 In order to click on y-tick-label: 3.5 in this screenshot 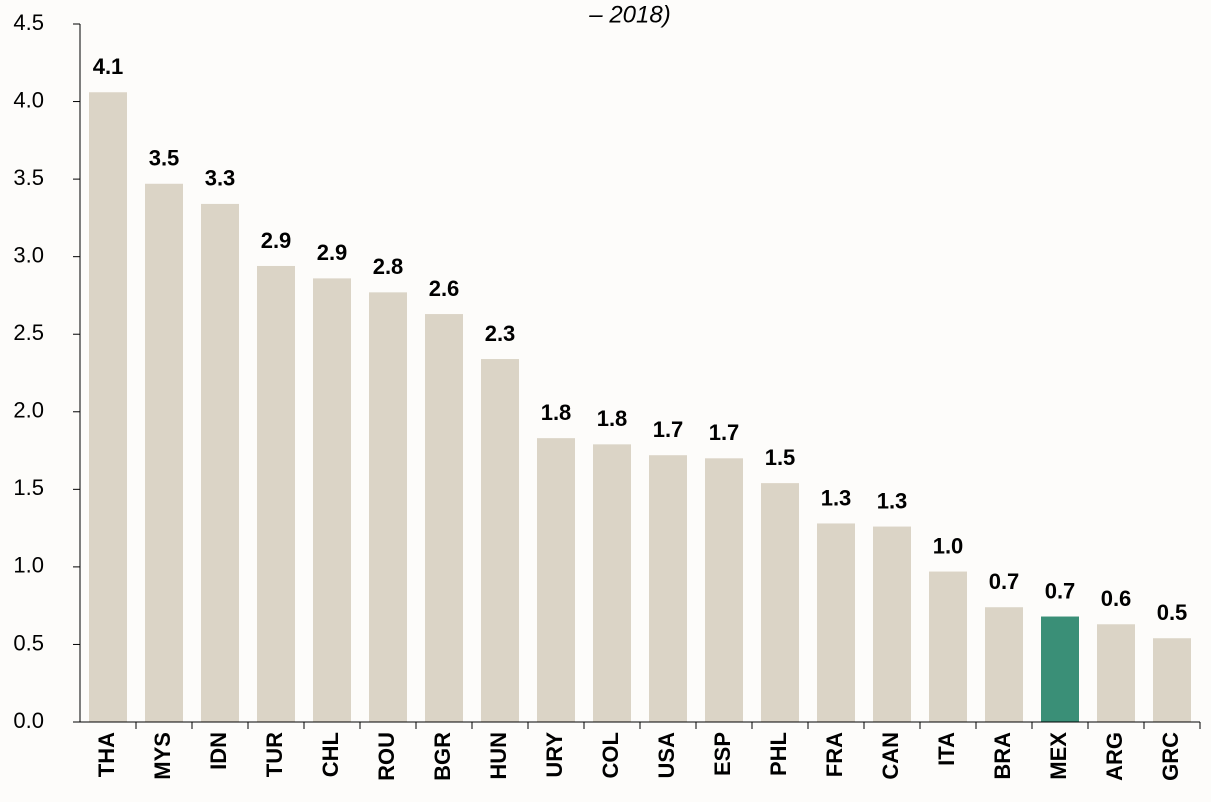, I will do `click(28, 177)`.